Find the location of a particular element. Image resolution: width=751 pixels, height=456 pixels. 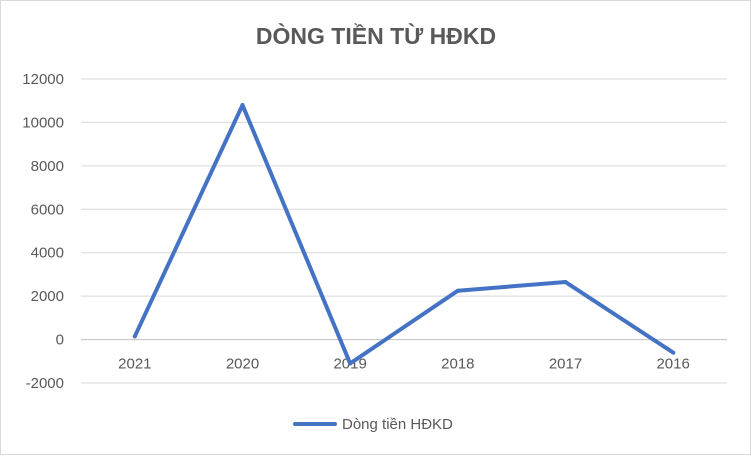

y-tick-label: 8000 is located at coordinates (47, 166).